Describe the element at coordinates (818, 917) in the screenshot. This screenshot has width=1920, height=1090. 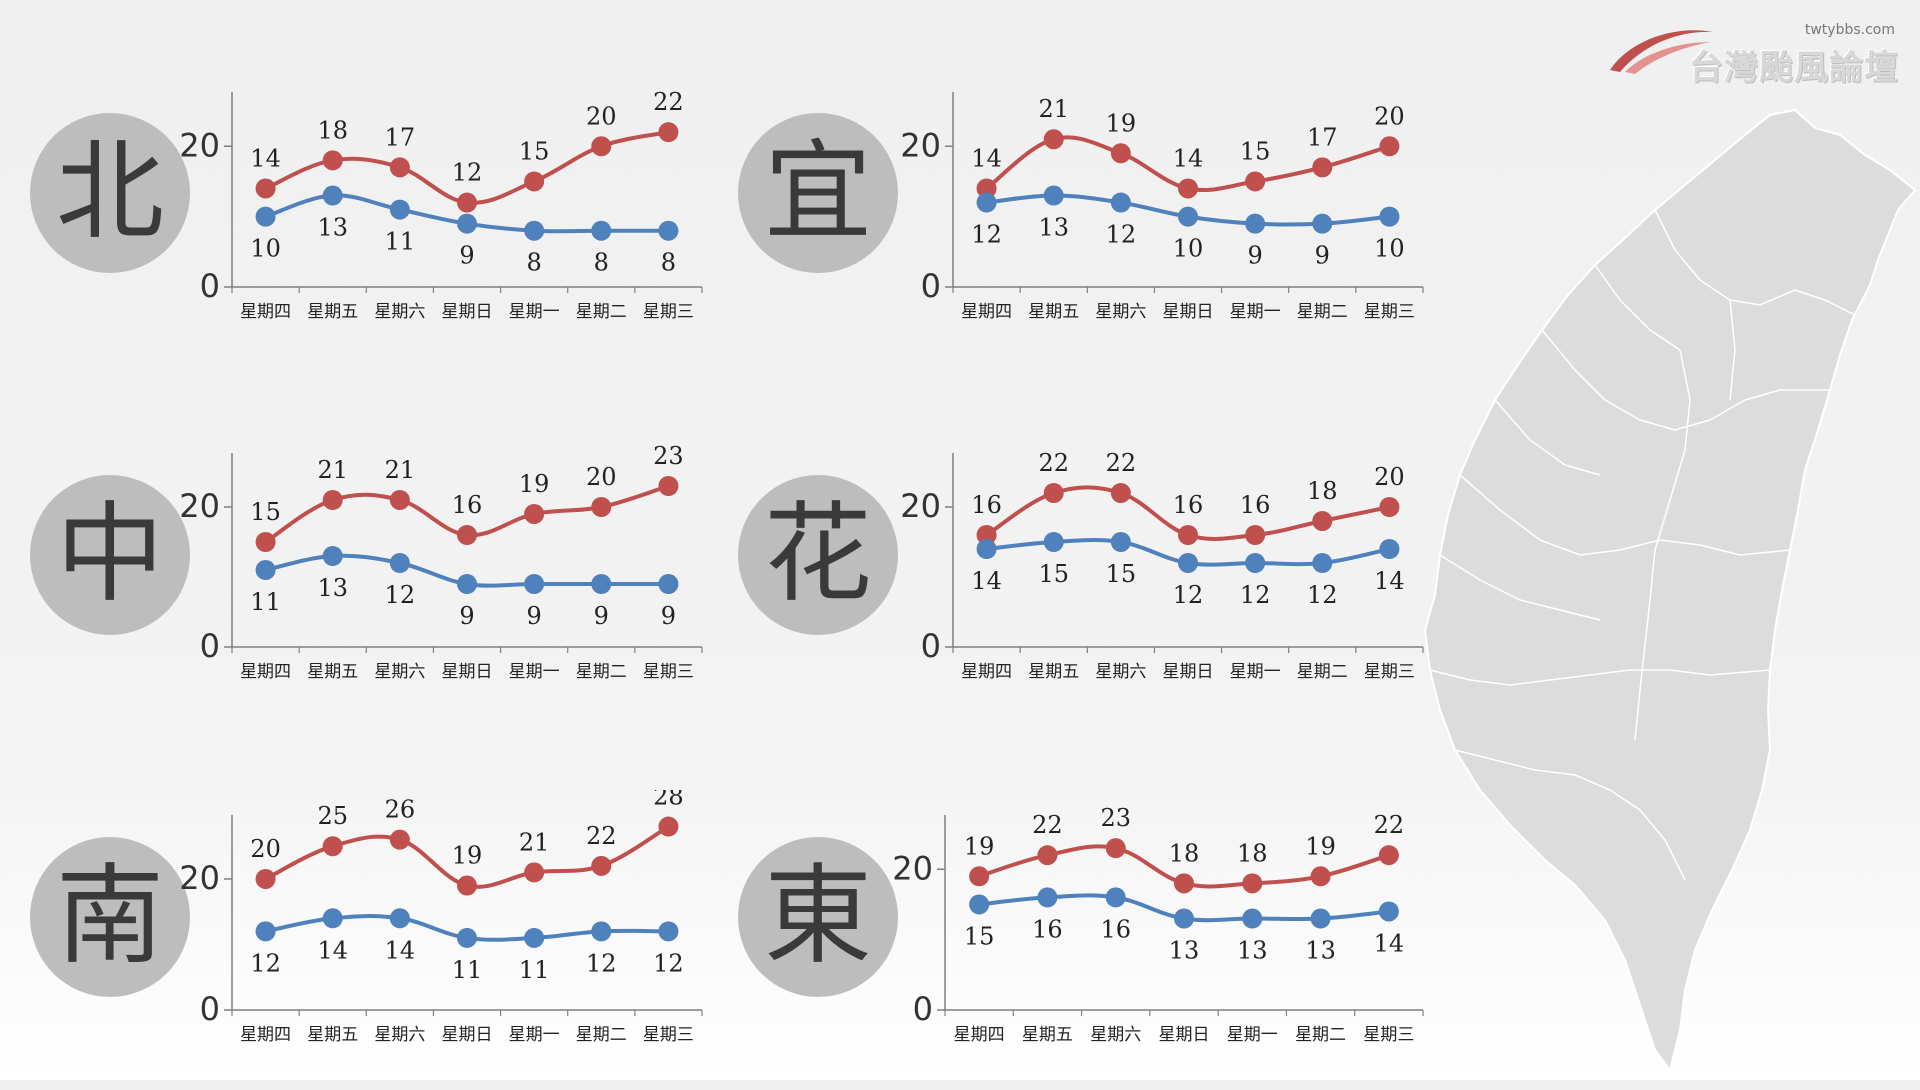
I see `region-badge: 東` at that location.